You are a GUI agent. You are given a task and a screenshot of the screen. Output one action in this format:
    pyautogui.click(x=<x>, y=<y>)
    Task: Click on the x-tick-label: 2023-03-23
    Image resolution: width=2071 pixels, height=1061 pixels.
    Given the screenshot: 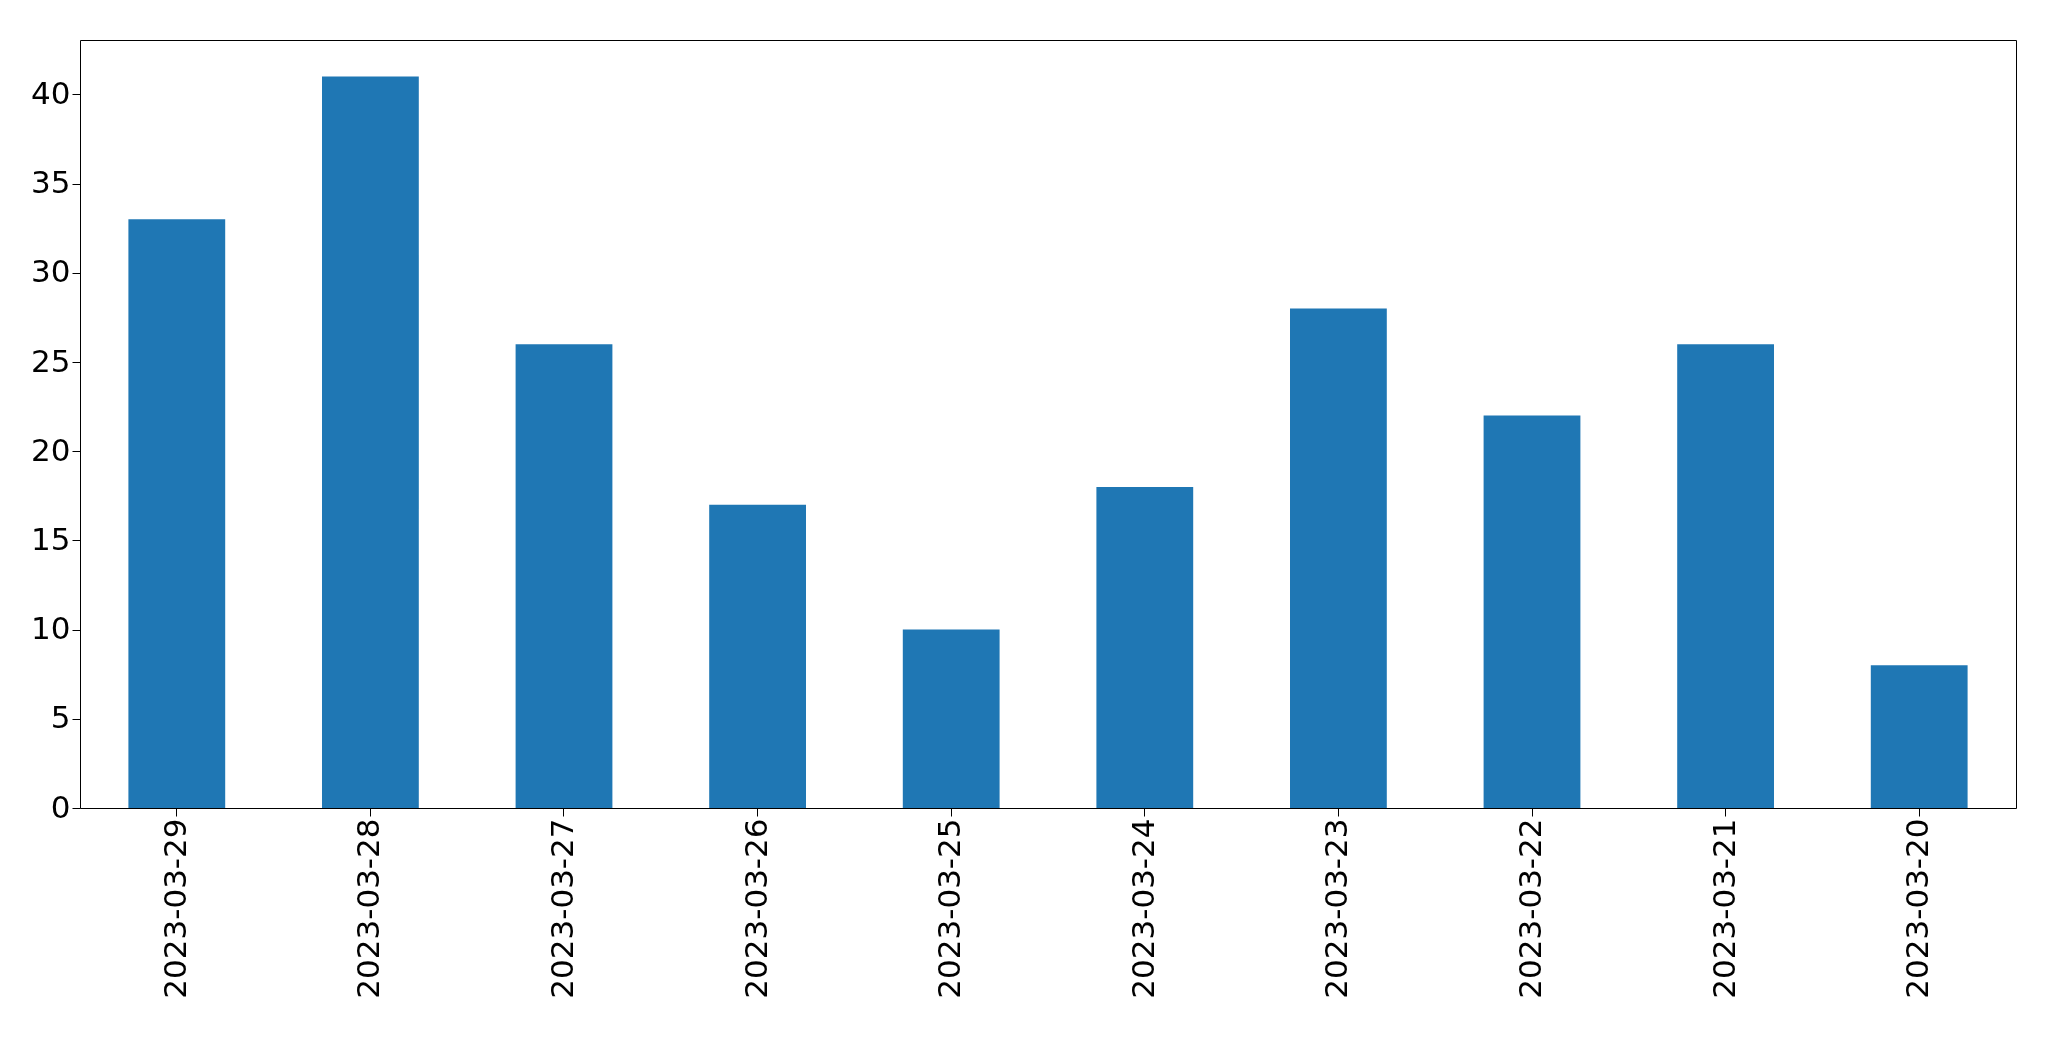 What is the action you would take?
    pyautogui.click(x=1336, y=908)
    